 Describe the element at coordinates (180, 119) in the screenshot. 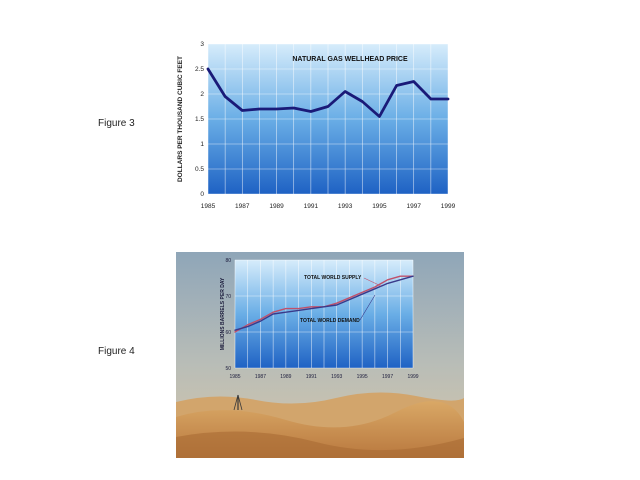

I see `y-axis-label: DOLLARS PER THOUSAND CUBIC FEET` at that location.